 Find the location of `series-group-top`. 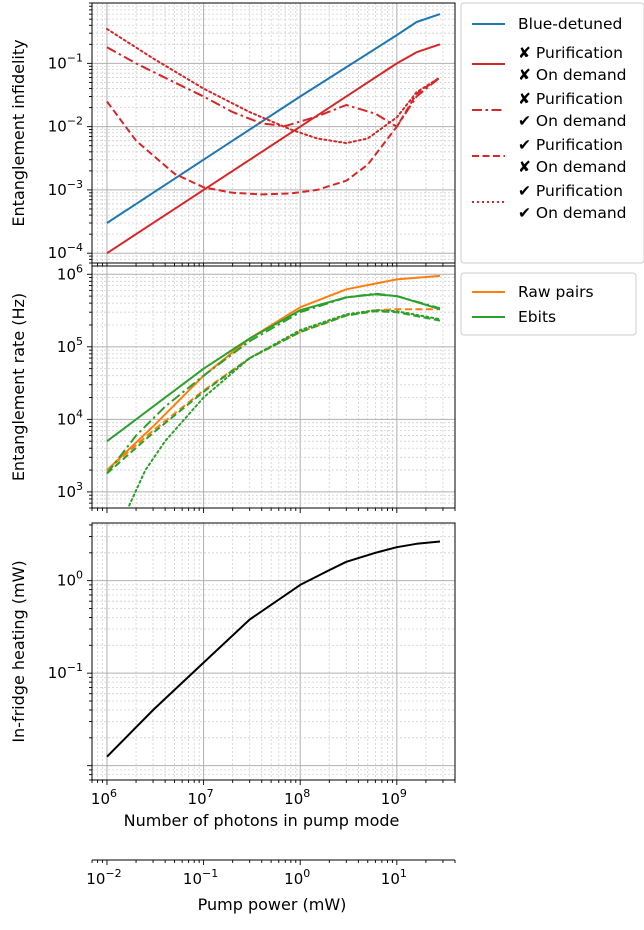

series-group-top is located at coordinates (273, 134).